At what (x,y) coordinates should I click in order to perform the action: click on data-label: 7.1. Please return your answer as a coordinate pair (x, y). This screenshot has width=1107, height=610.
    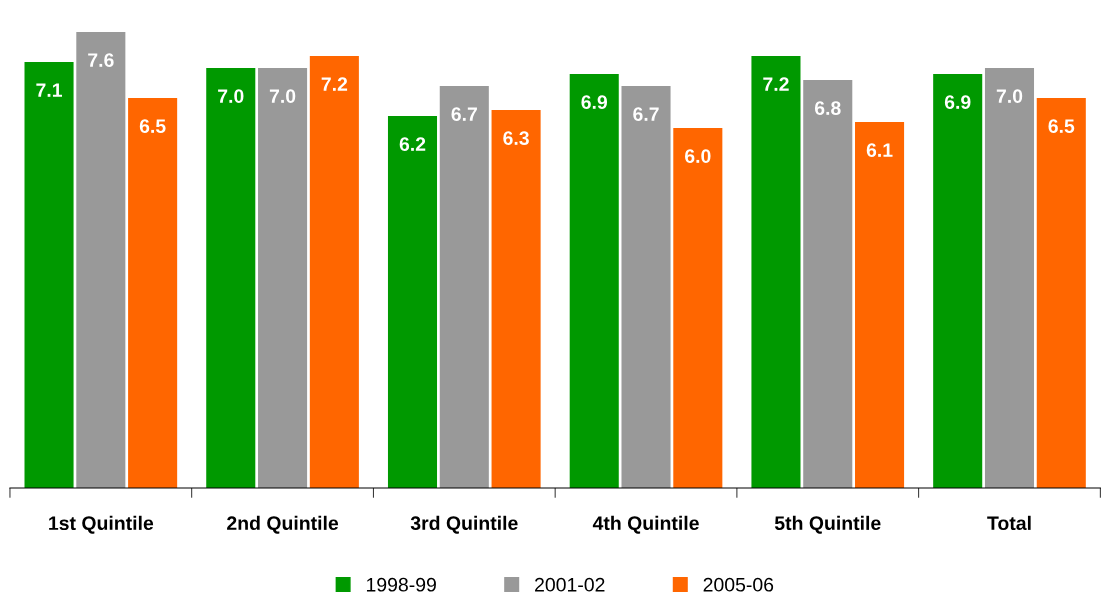
    Looking at the image, I should click on (49, 90).